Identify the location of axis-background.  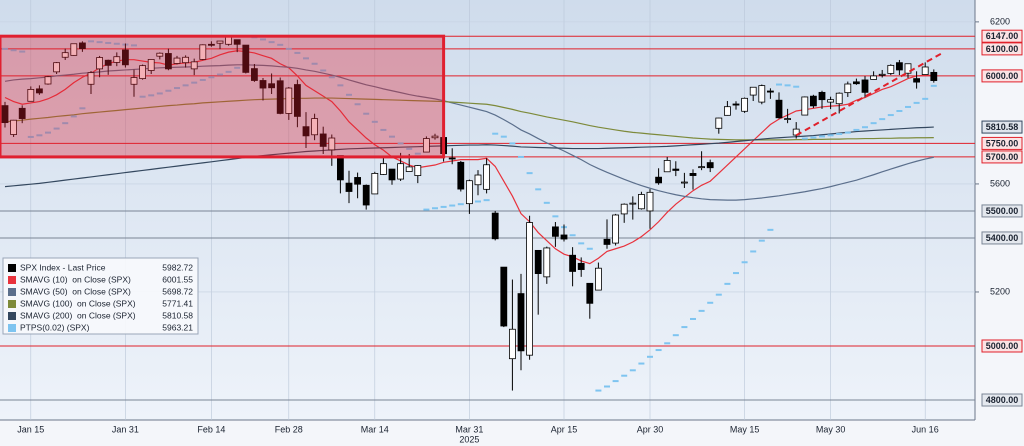
(999, 223).